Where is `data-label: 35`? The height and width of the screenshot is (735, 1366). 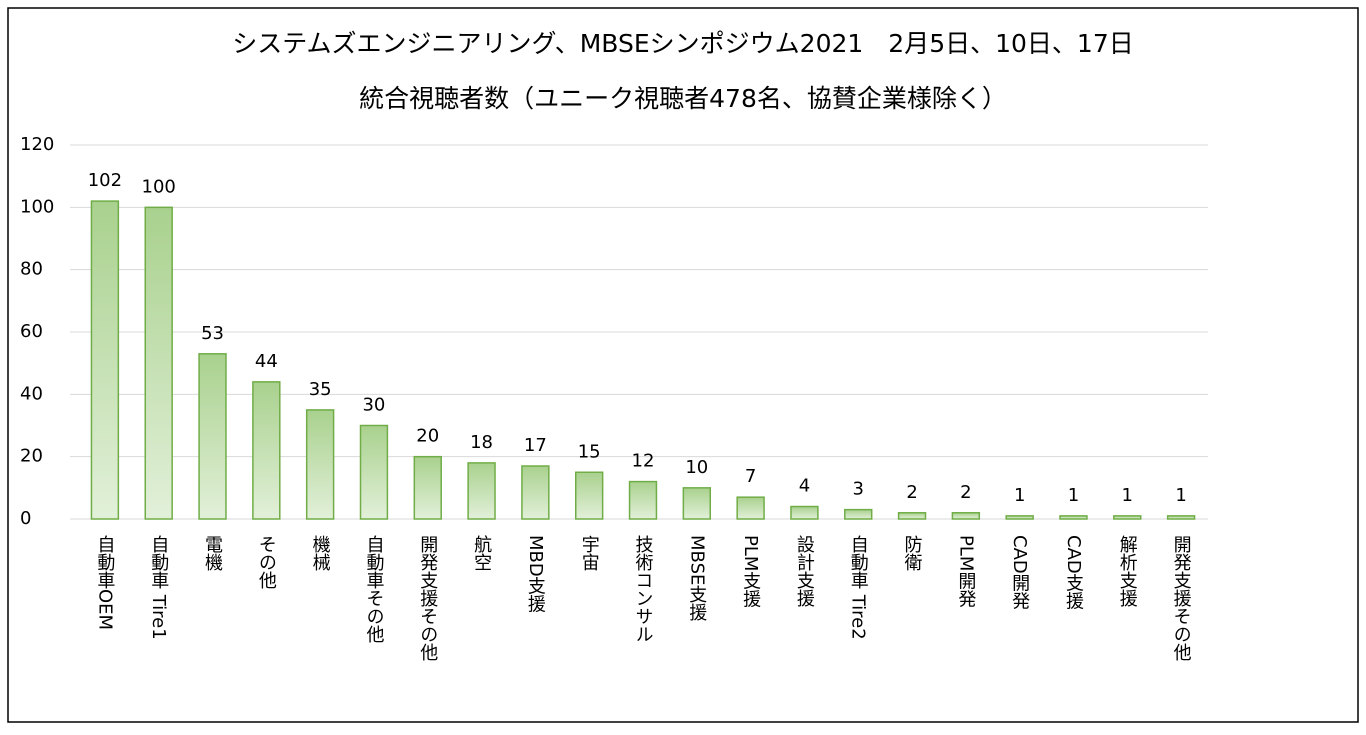
data-label: 35 is located at coordinates (320, 389).